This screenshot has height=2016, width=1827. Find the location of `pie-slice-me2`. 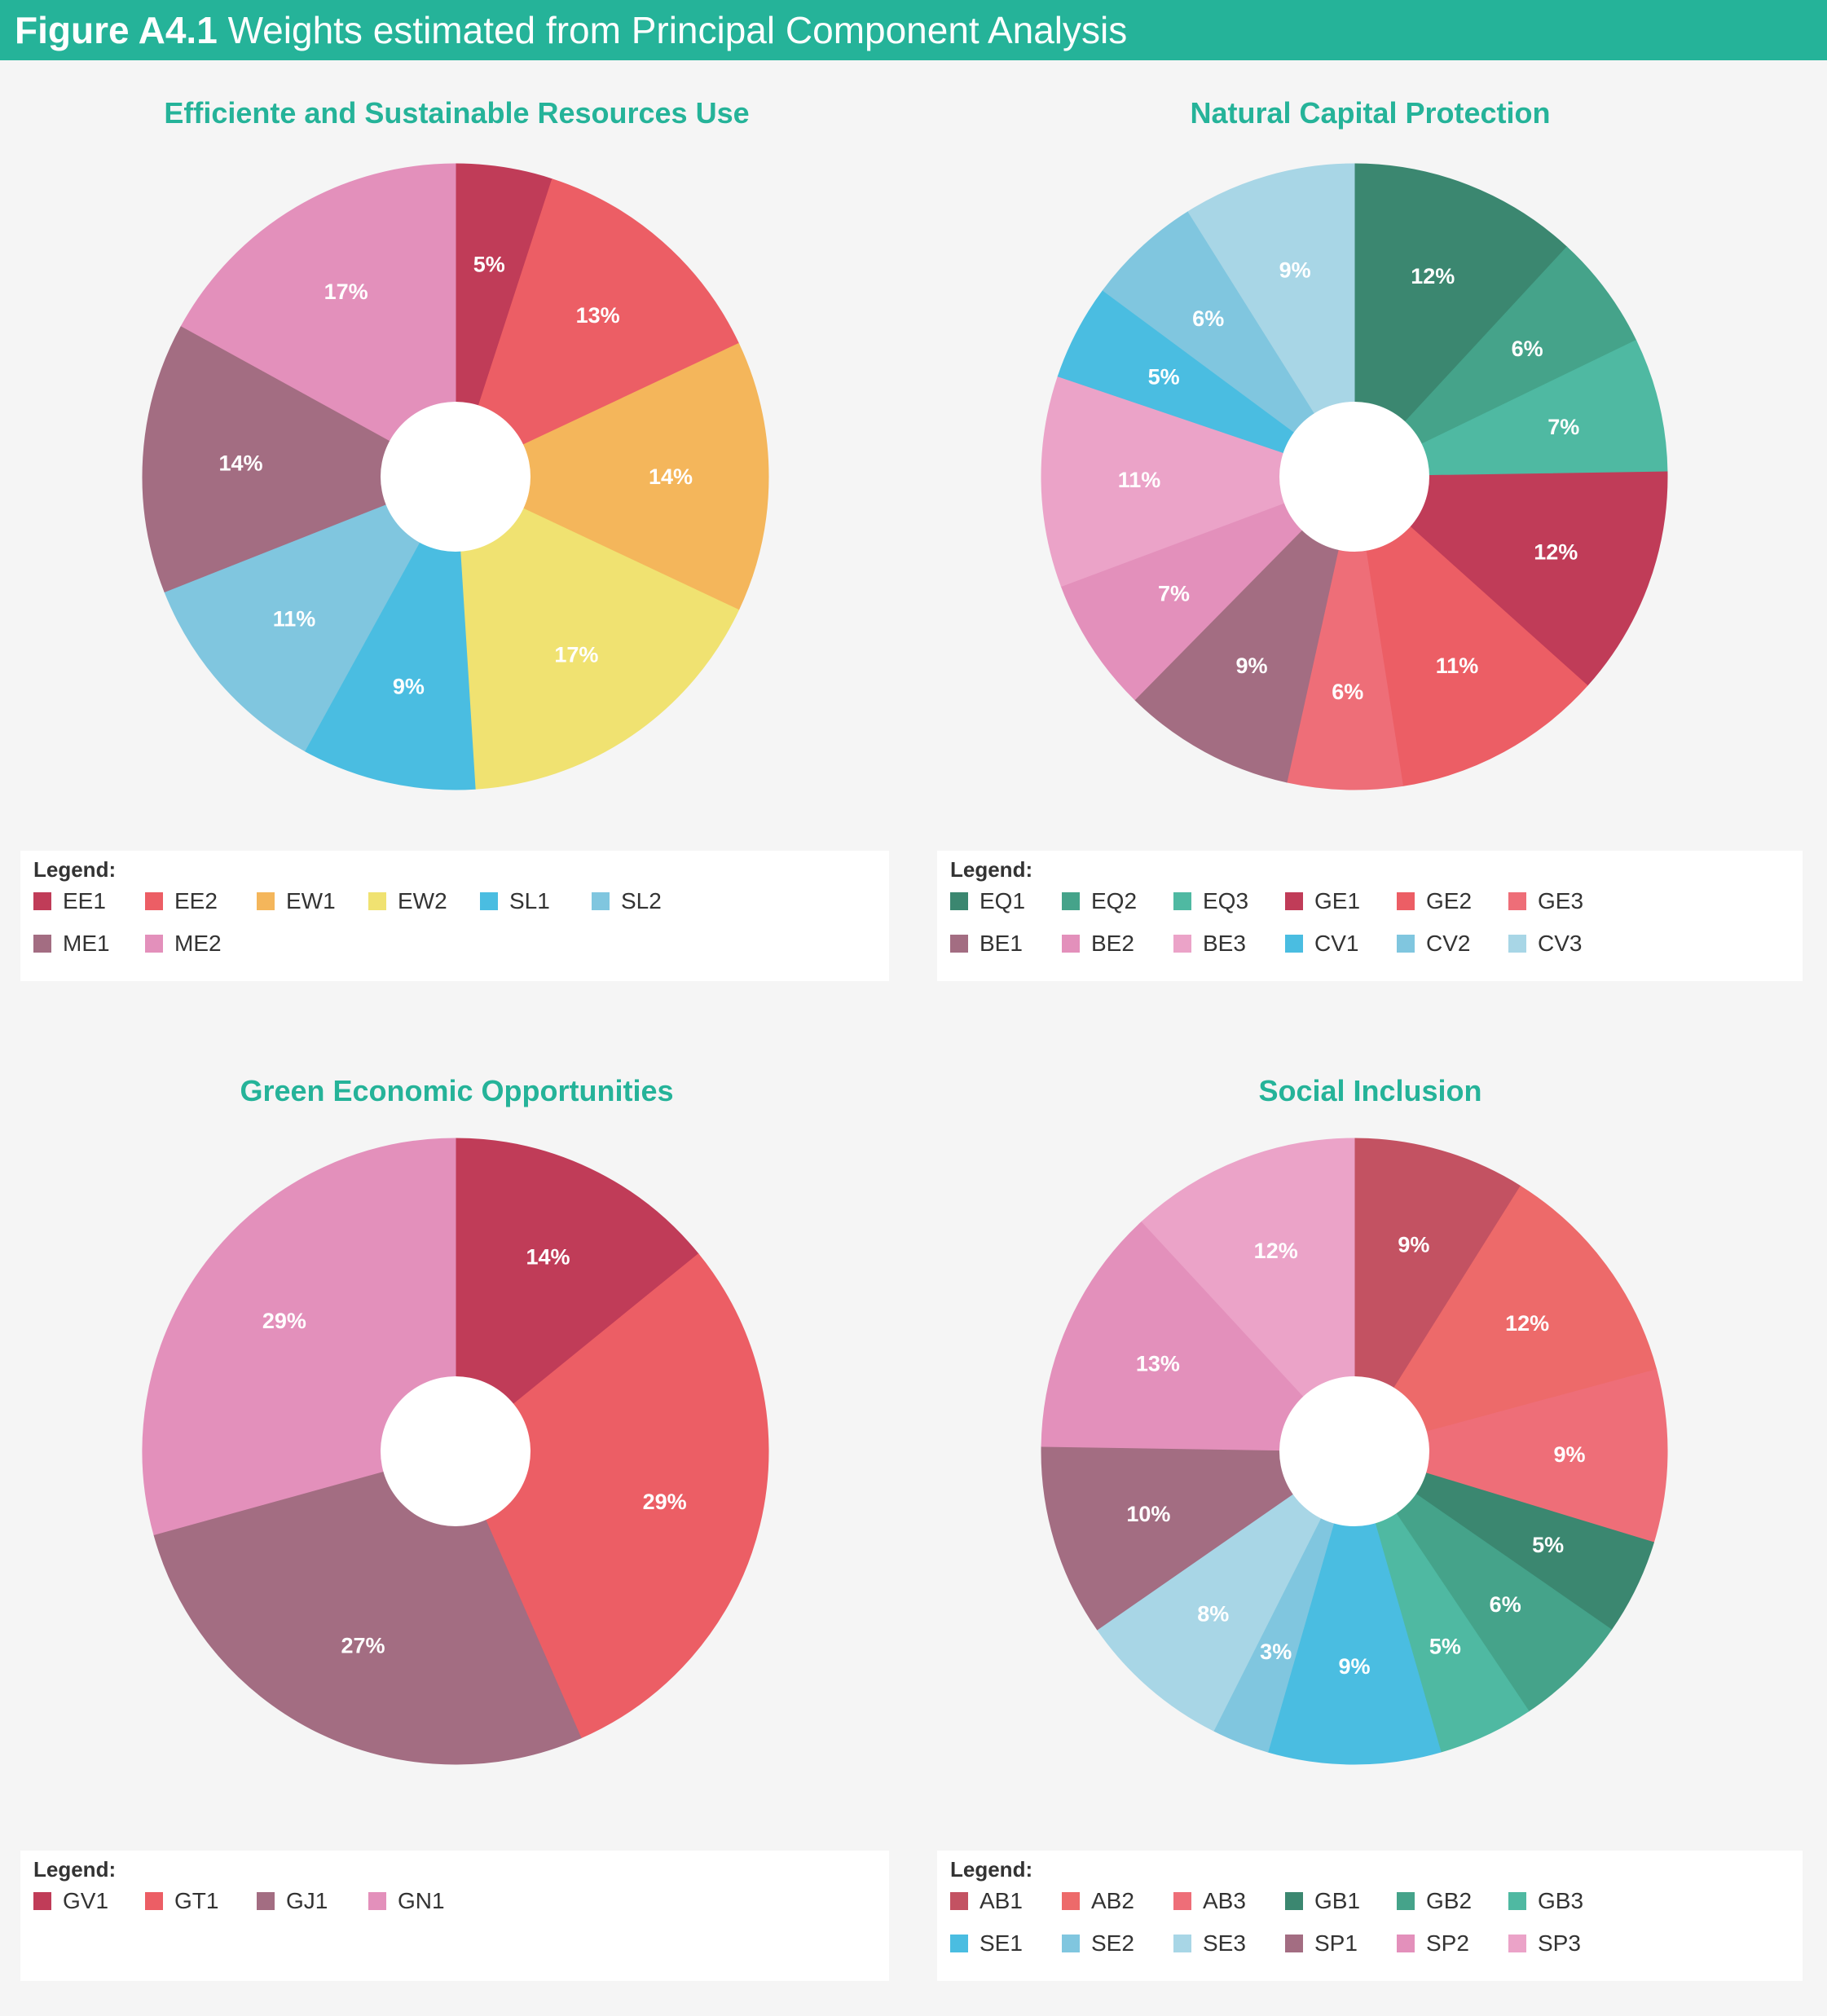

pie-slice-me2 is located at coordinates (318, 320).